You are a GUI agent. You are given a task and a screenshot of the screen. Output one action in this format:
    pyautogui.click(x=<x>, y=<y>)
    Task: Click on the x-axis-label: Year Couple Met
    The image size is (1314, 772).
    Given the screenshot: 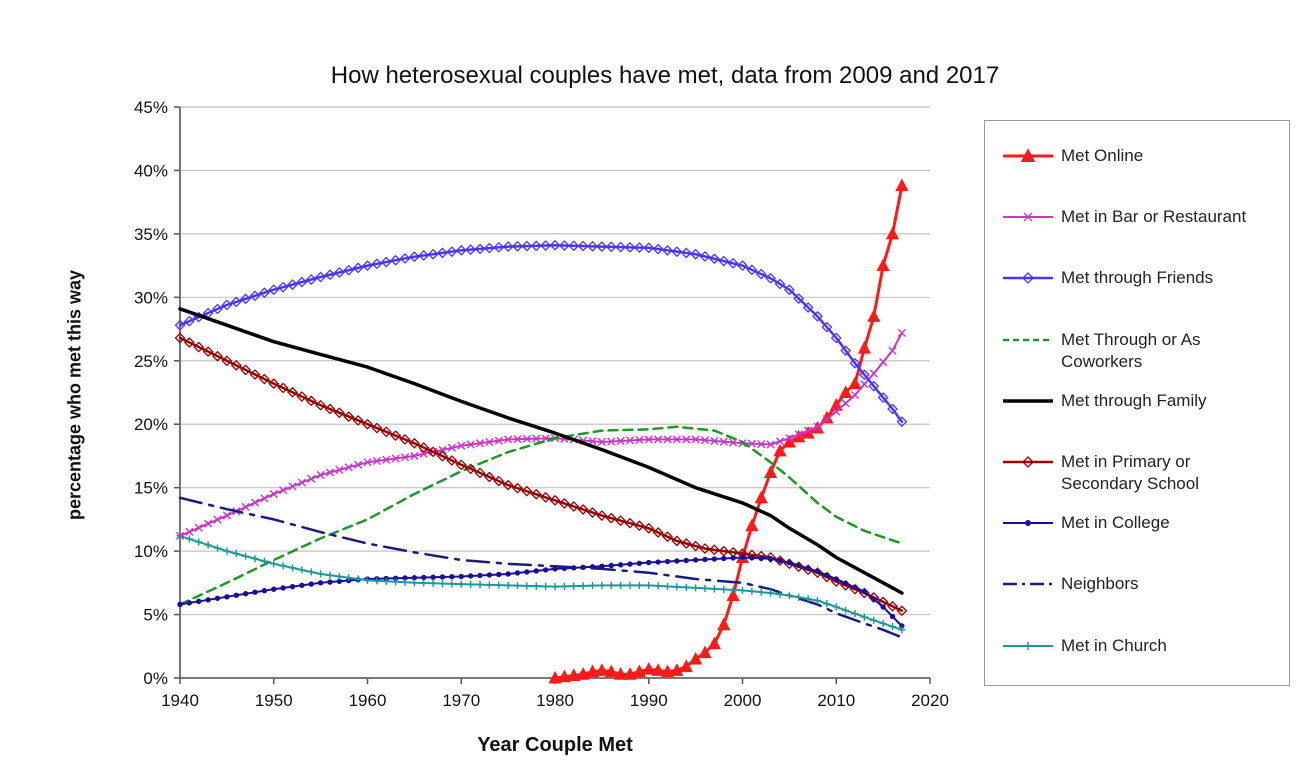 What is the action you would take?
    pyautogui.click(x=555, y=745)
    